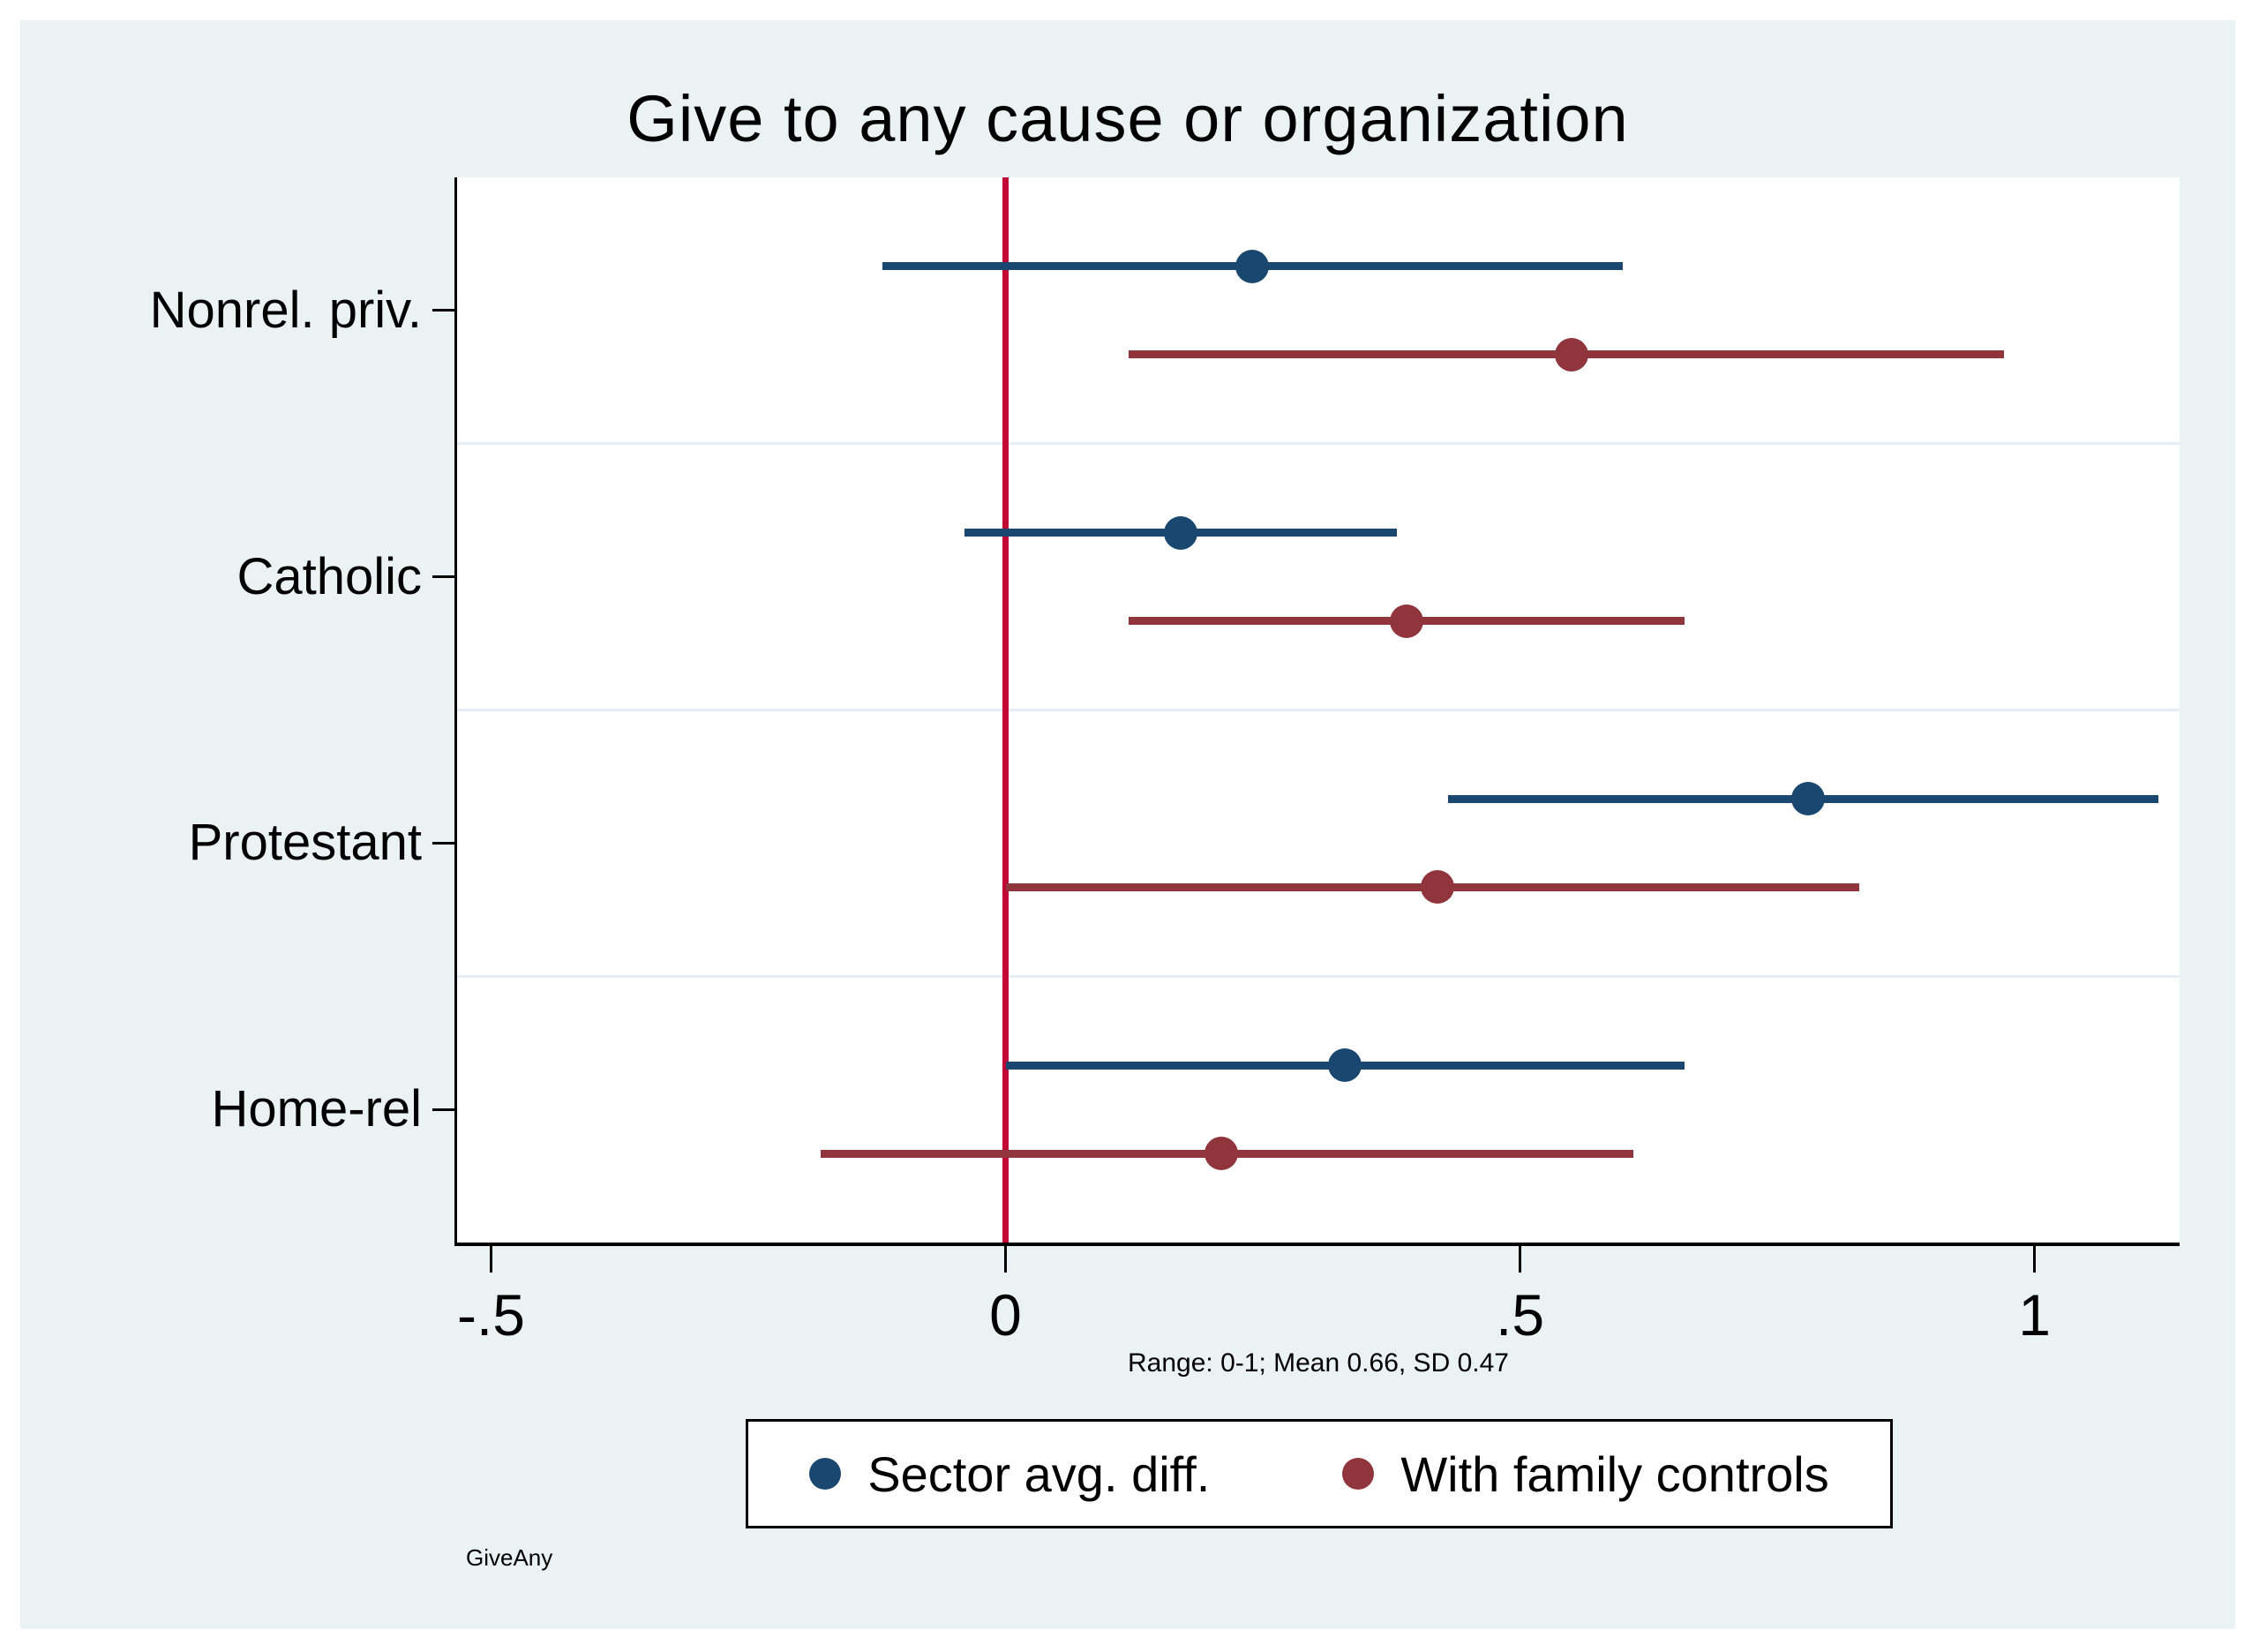  Describe the element at coordinates (1318, 1363) in the screenshot. I see `axis-note: Range: 0-1; Mean 0.66, SD 0.47` at that location.